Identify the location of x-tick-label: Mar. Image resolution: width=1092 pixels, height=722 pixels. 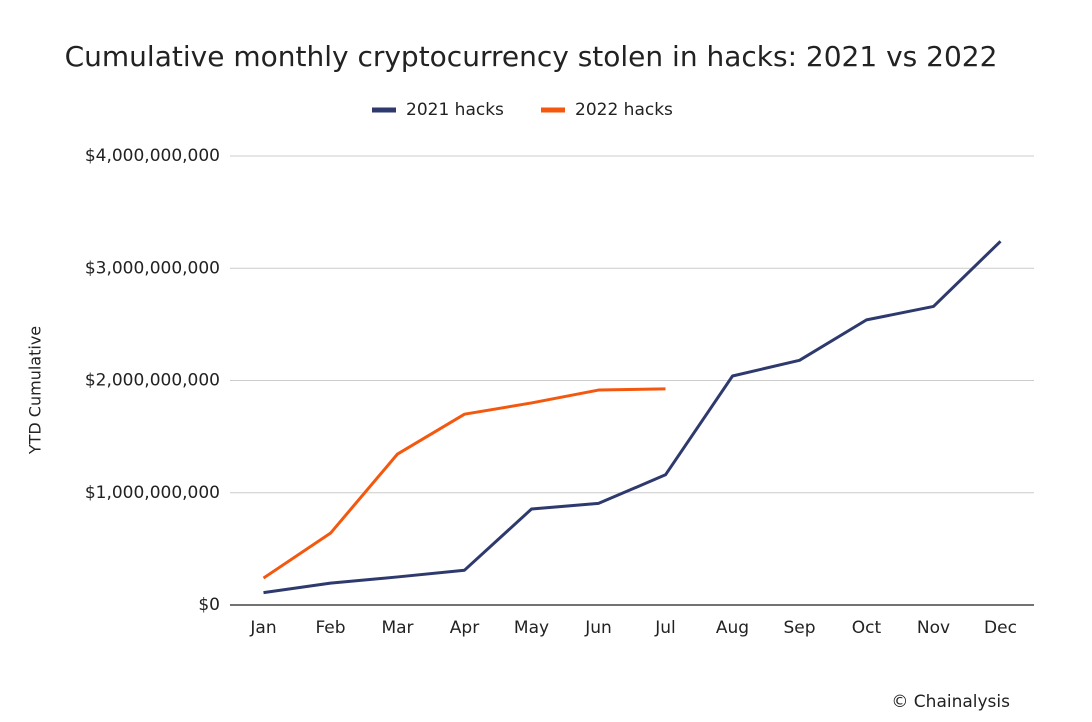
(397, 628).